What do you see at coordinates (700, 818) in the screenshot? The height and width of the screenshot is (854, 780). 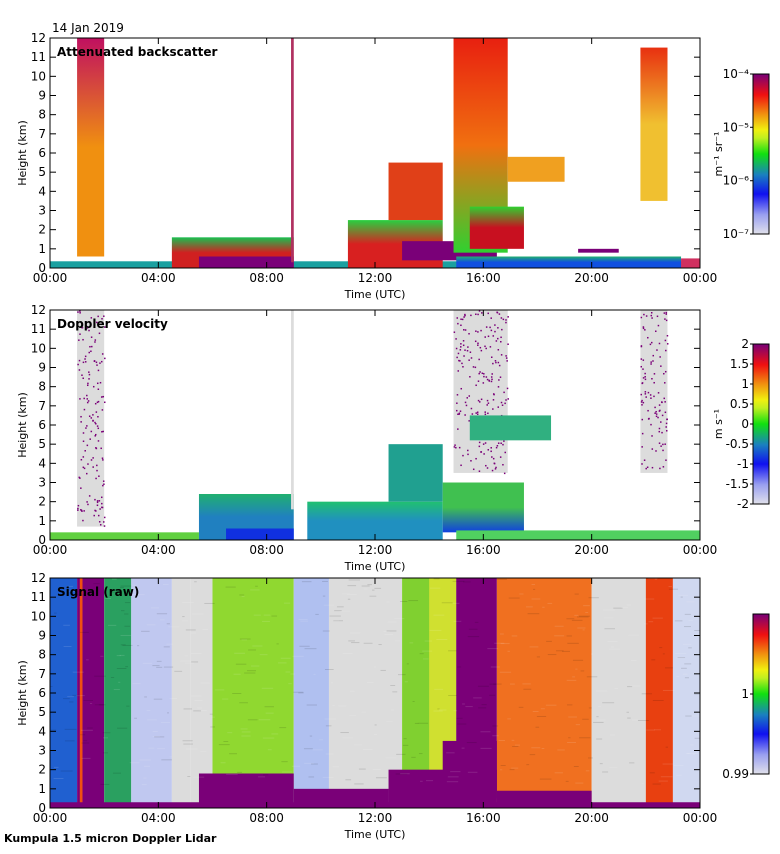 I see `x-tick-label: 00:00` at bounding box center [700, 818].